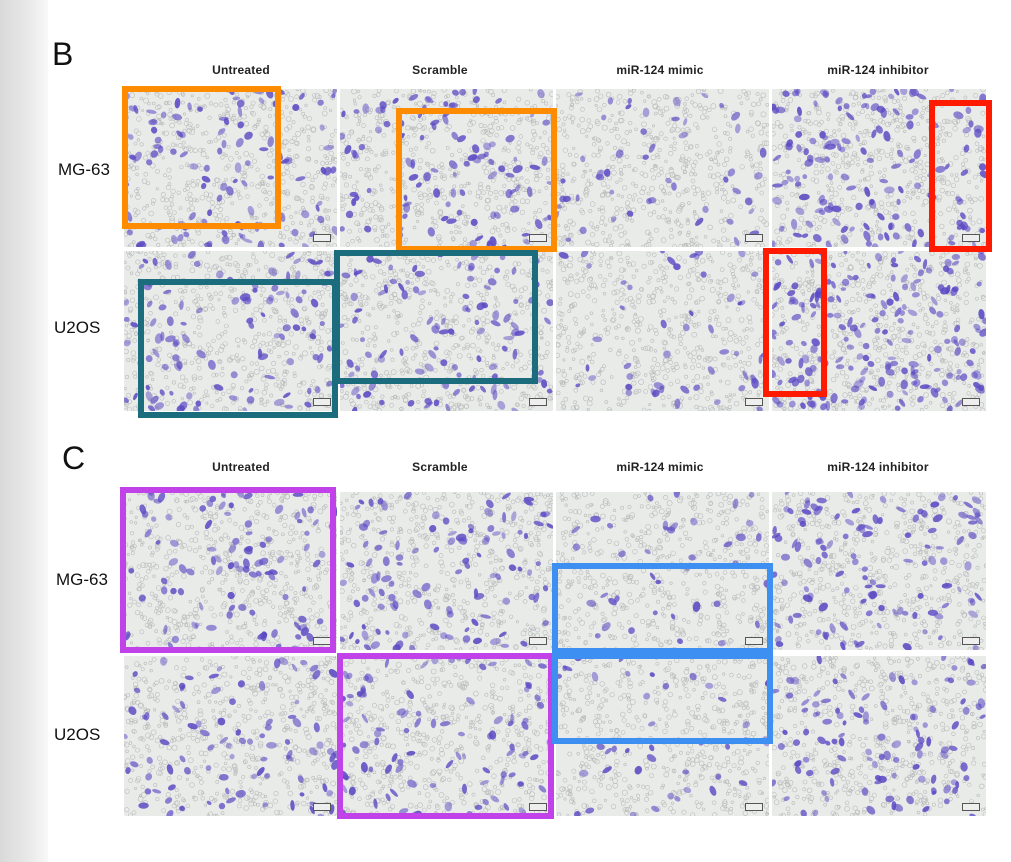  Describe the element at coordinates (662, 168) in the screenshot. I see `micrograph-b-mg63-mimic` at that location.